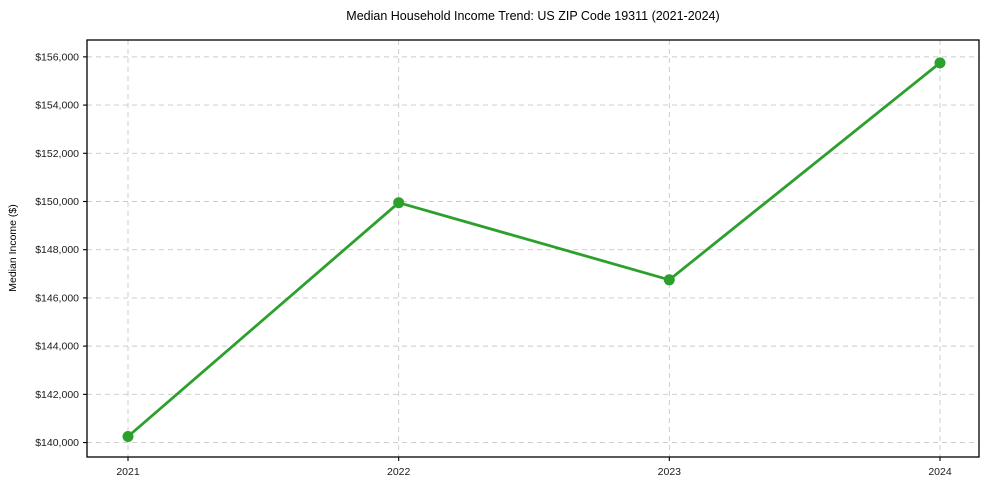  What do you see at coordinates (57, 202) in the screenshot?
I see `y-tick-label: $150,000` at bounding box center [57, 202].